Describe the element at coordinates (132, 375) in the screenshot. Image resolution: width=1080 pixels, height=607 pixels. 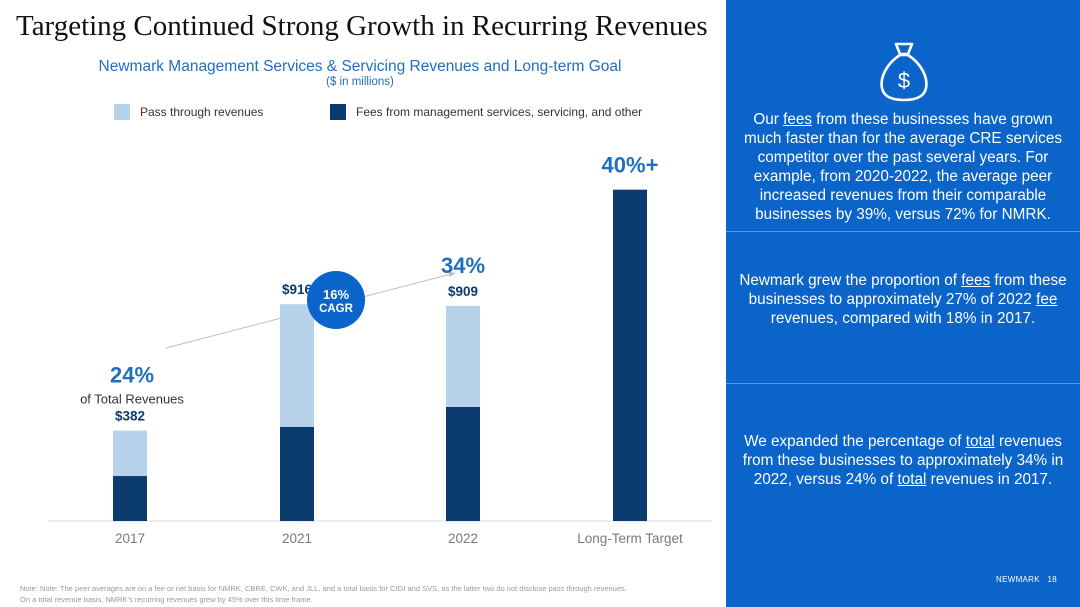
I see `share-label: 24%` at that location.